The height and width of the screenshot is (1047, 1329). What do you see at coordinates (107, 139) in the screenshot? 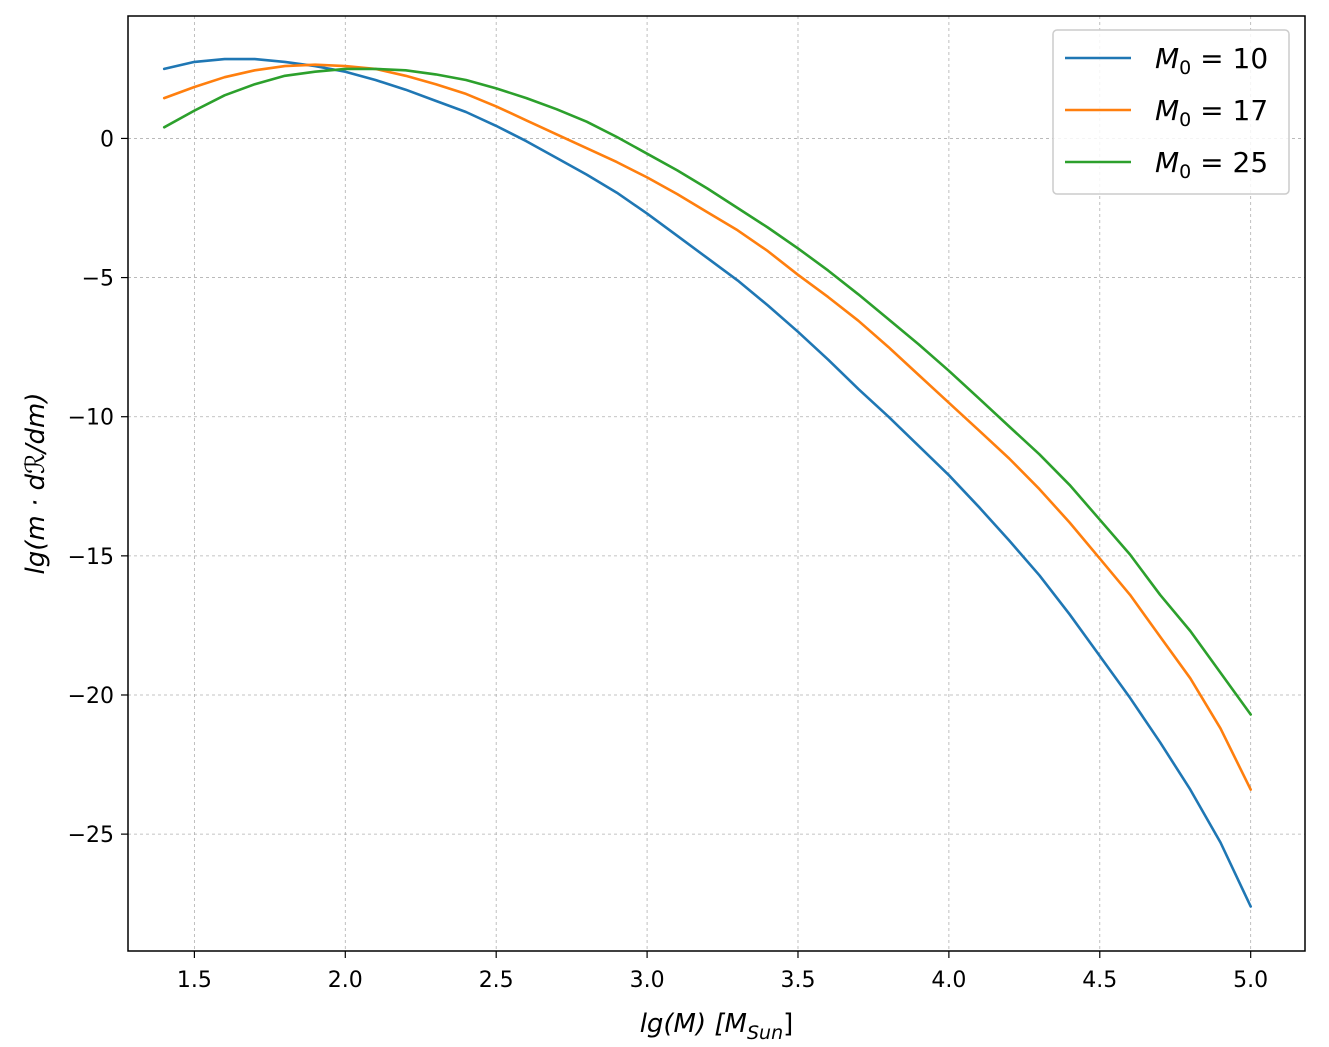
I see `y-tick-label: 0` at bounding box center [107, 139].